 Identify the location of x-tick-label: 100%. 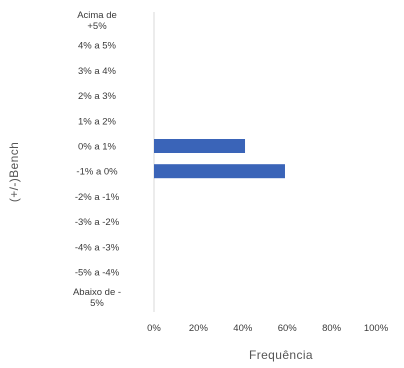
(376, 328).